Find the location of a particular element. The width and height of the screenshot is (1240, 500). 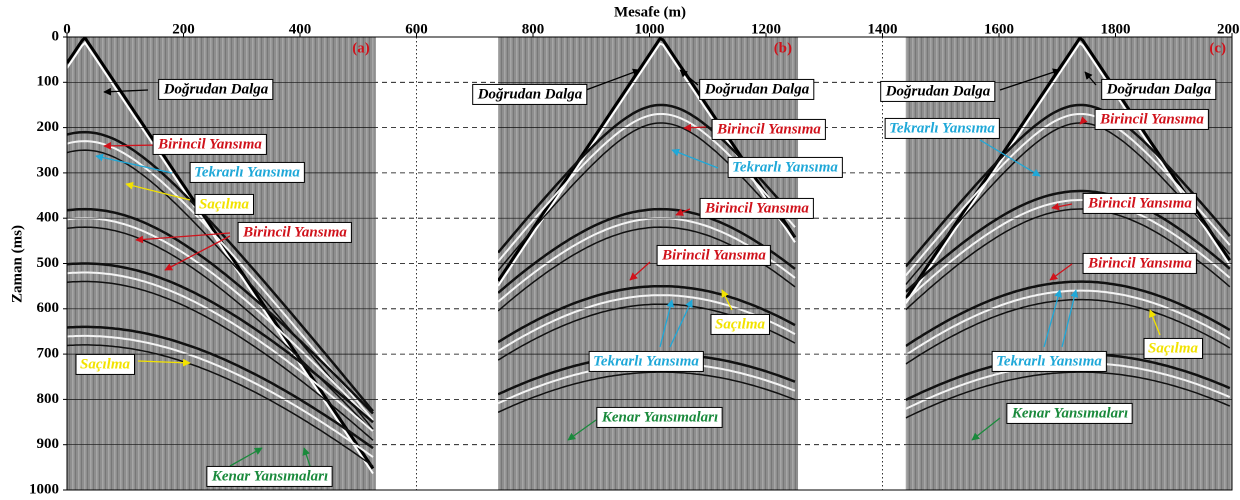

x-tick-label: 400 is located at coordinates (300, 29).